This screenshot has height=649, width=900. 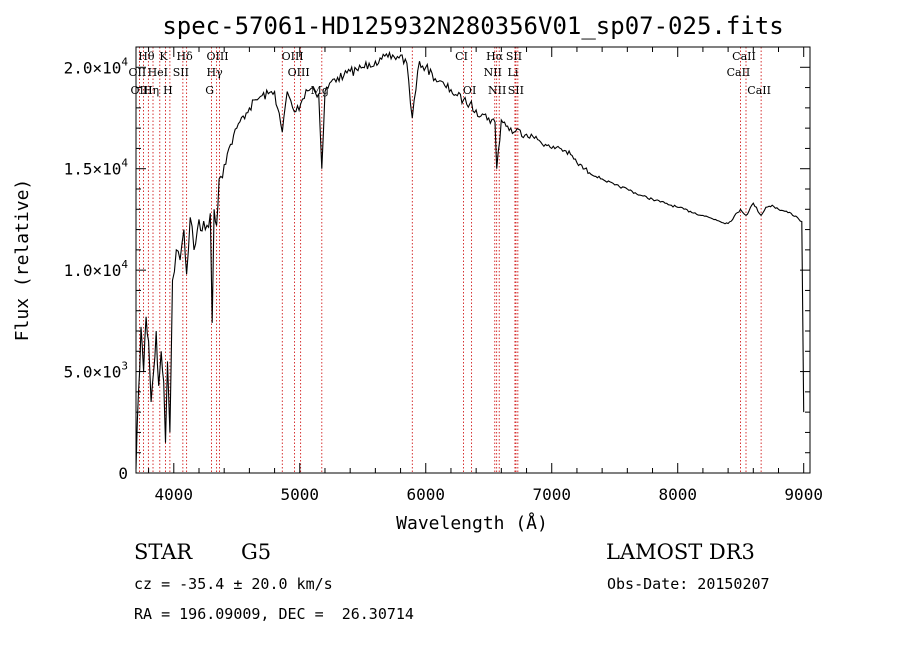 What do you see at coordinates (256, 552) in the screenshot?
I see `object-subclass: G5` at bounding box center [256, 552].